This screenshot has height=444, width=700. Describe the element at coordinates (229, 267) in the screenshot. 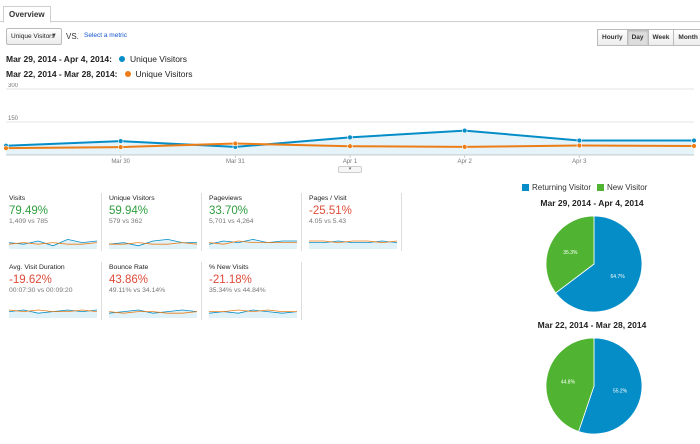

I see `scorecard-title: % New Visits` at that location.